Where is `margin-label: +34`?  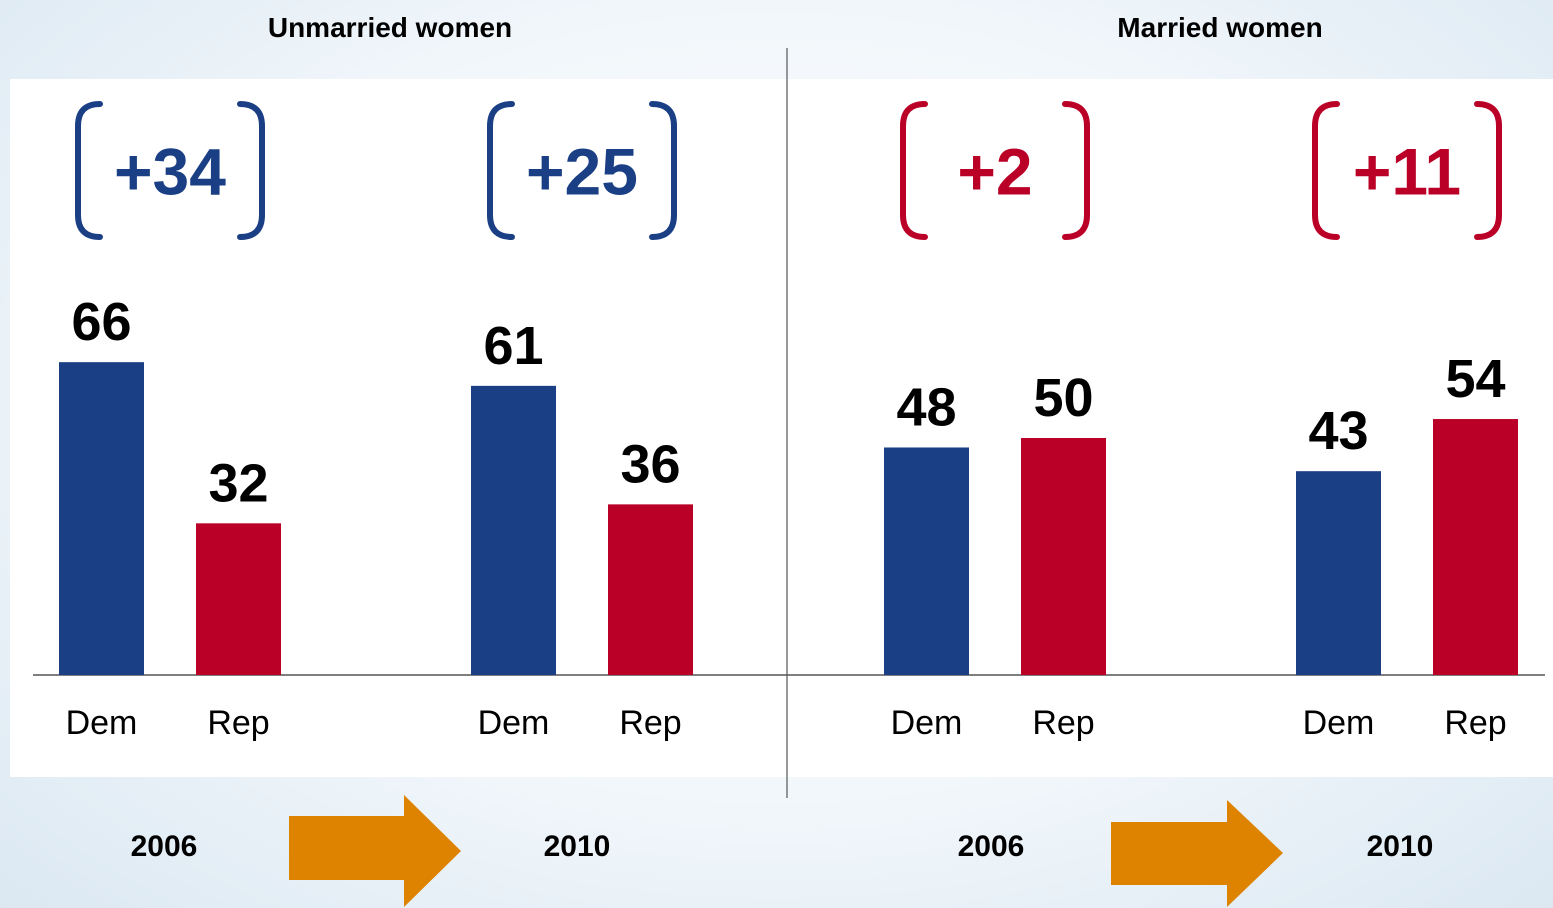
margin-label: +34 is located at coordinates (170, 172).